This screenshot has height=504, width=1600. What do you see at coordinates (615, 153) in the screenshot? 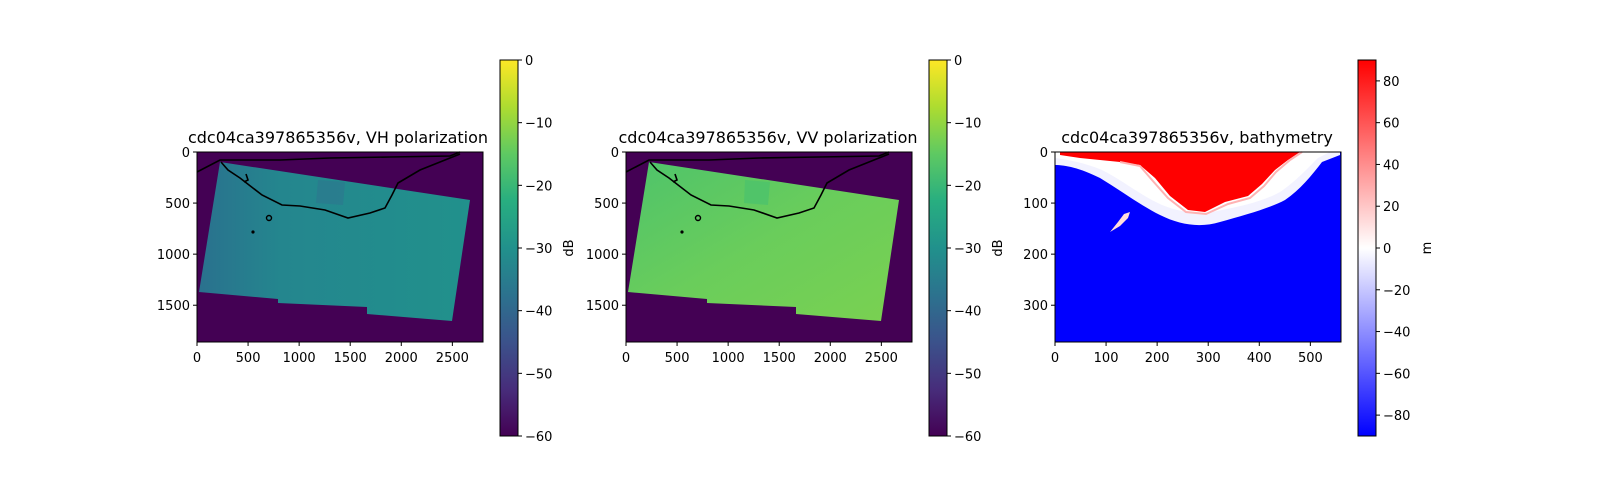
I see `panel-vv-y-tick-label: 0` at bounding box center [615, 153].